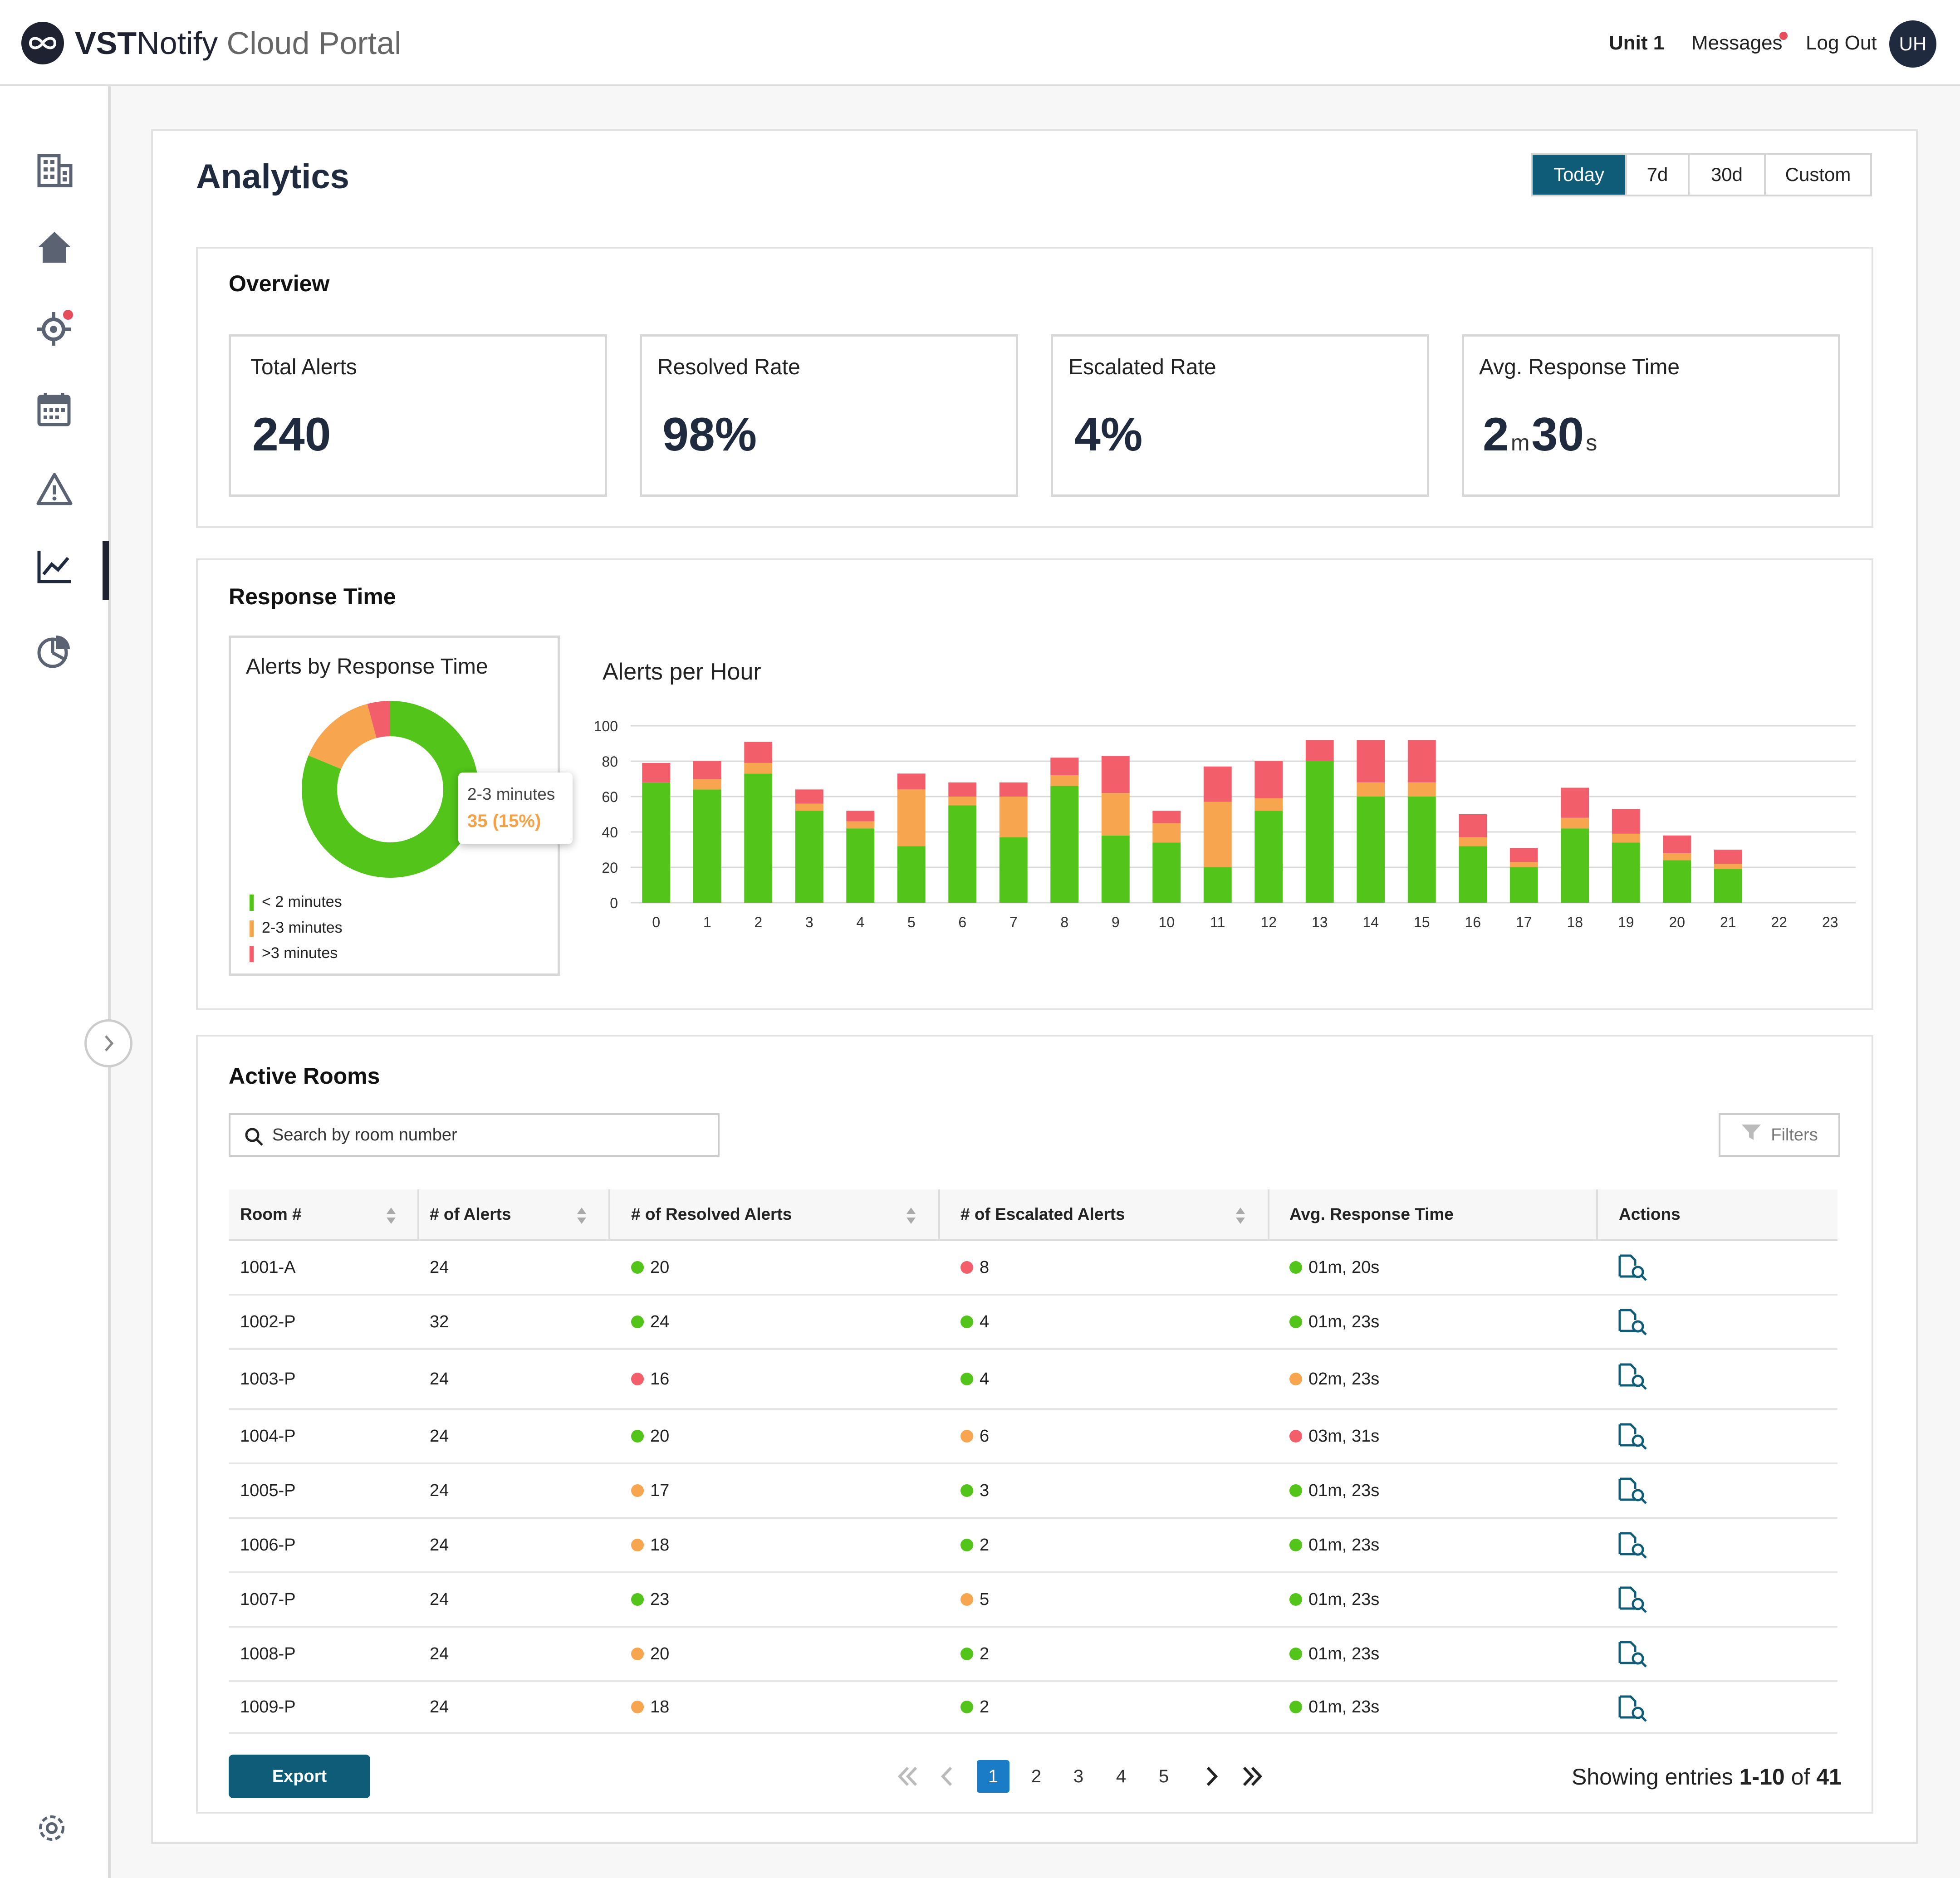  I want to click on sidebar, so click(55, 982).